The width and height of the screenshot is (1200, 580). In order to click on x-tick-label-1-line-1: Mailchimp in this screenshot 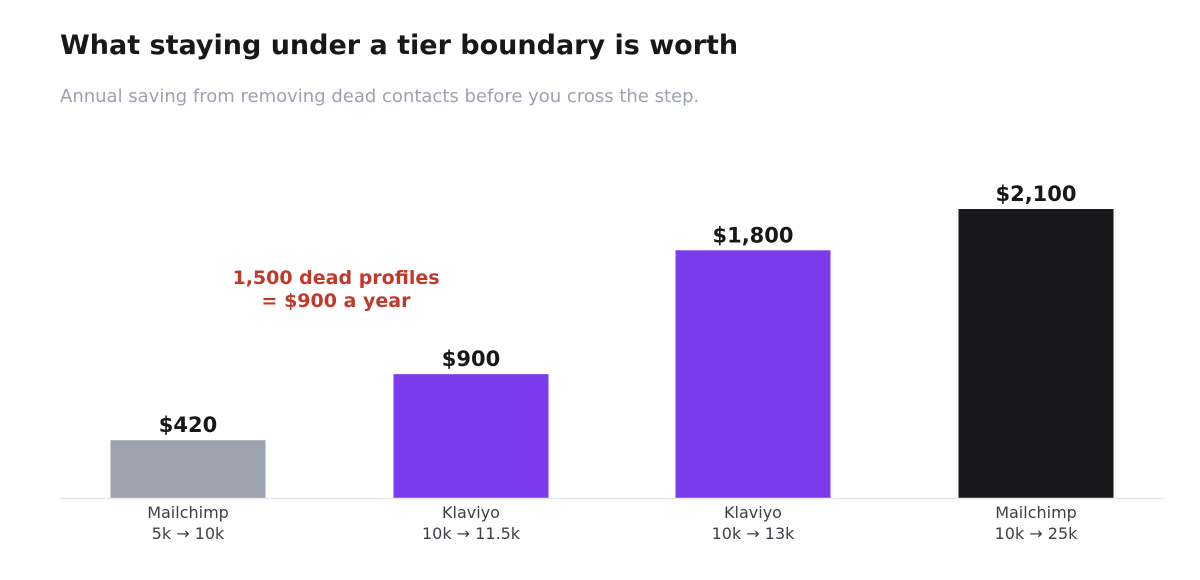, I will do `click(188, 512)`.